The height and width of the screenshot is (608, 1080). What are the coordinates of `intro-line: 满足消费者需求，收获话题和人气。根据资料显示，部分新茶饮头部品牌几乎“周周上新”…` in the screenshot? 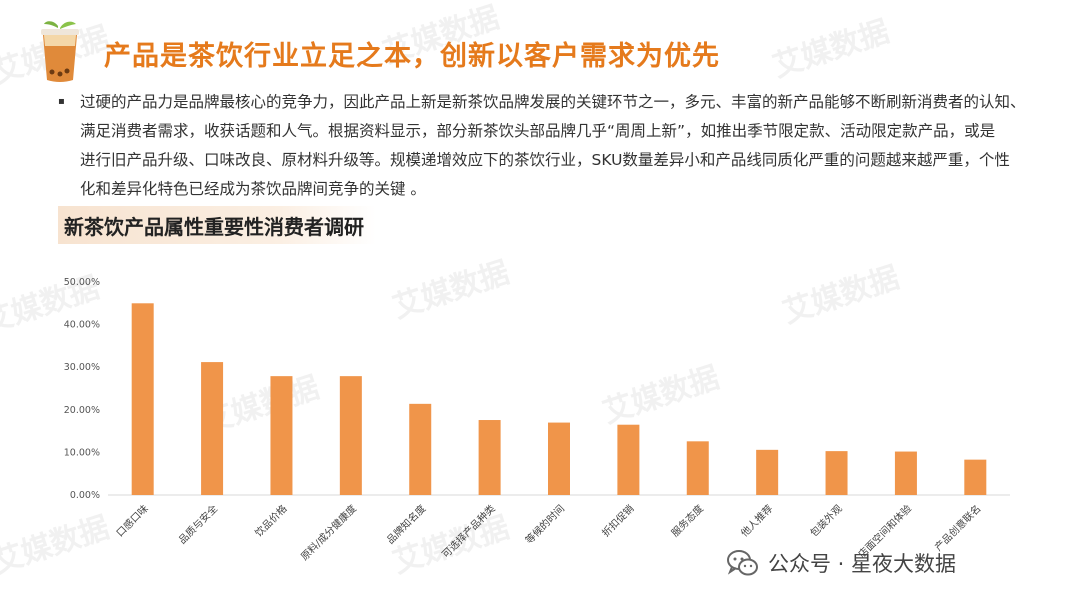 It's located at (538, 131).